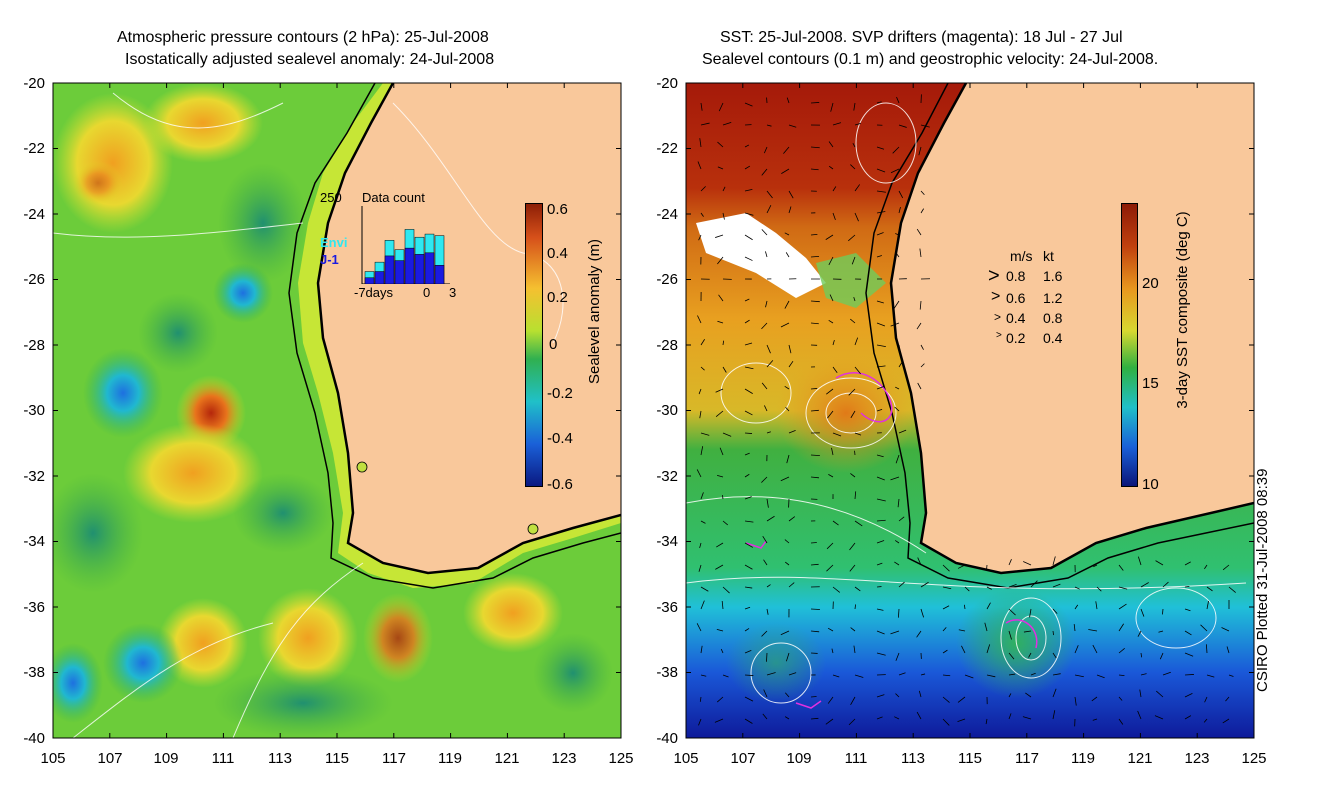  I want to click on right-x-tick-10: 125, so click(1254, 758).